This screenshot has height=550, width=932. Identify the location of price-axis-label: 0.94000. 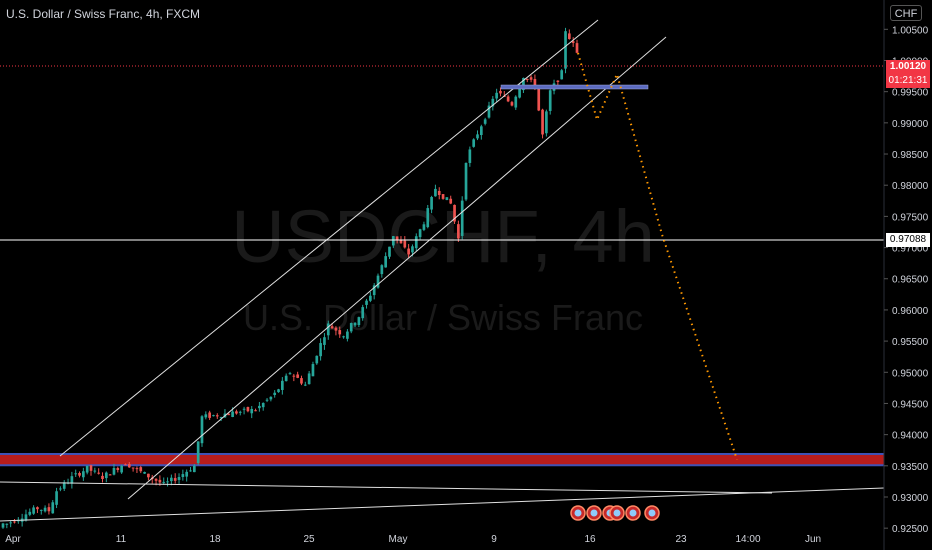
(910, 436).